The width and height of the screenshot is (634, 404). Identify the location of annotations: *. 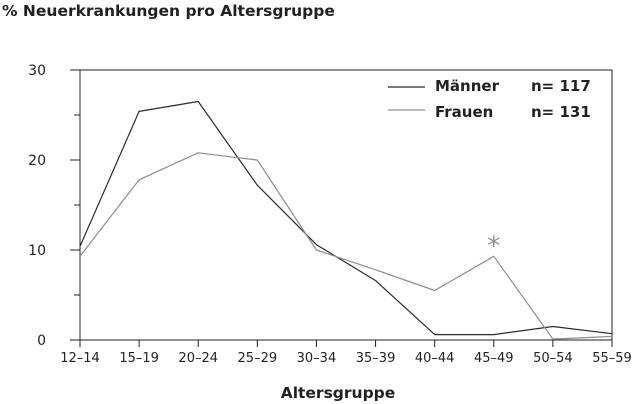
(493, 246).